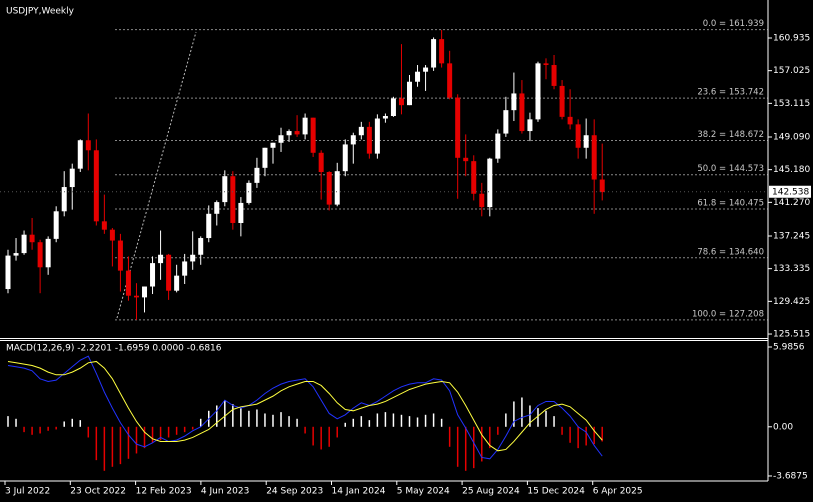  I want to click on macd-line, so click(305, 406).